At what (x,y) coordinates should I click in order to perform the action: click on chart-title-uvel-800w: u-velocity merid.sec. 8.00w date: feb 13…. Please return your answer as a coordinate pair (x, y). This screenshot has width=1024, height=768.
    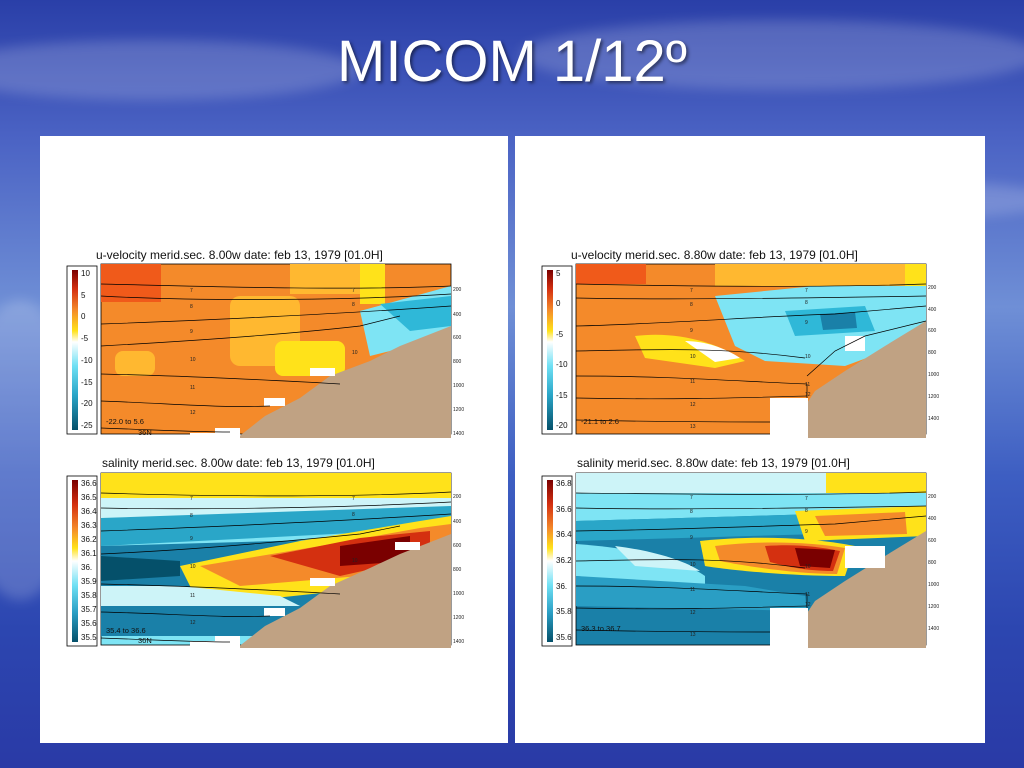
    Looking at the image, I should click on (239, 255).